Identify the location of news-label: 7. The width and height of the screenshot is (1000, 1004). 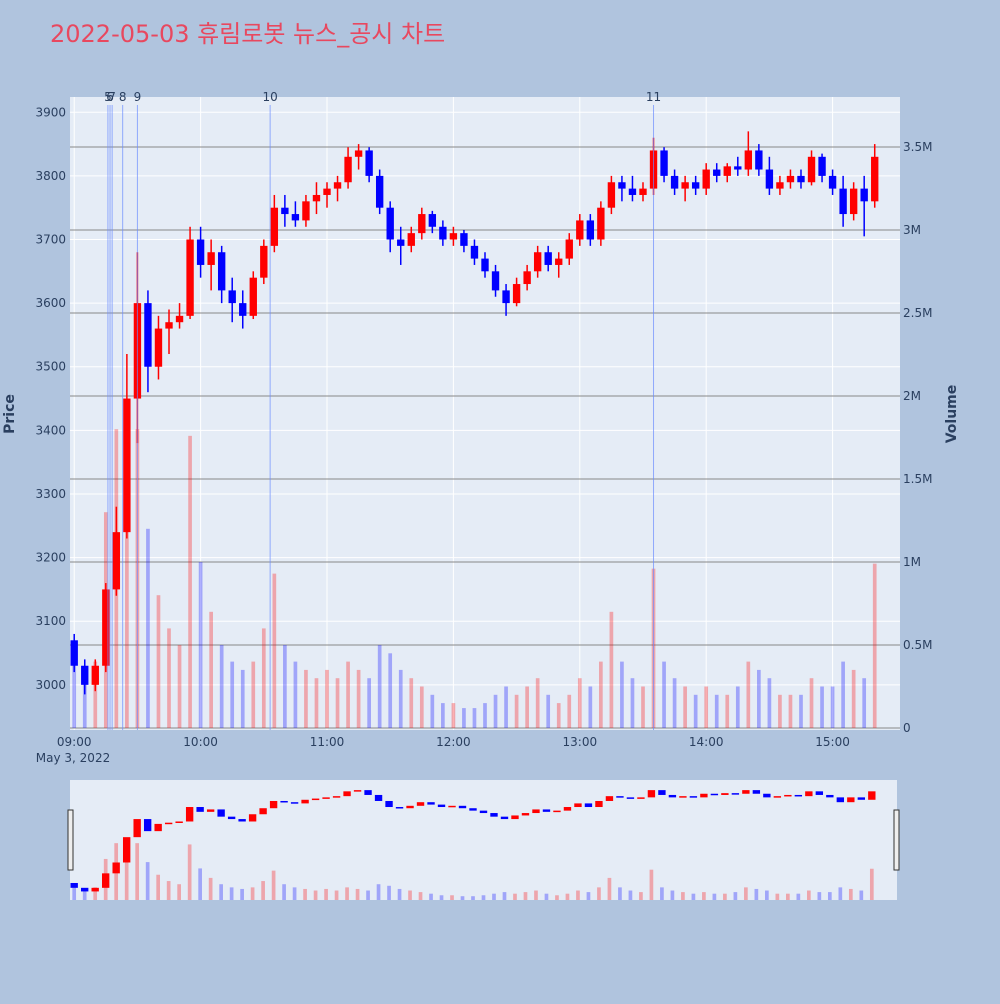
(112, 97).